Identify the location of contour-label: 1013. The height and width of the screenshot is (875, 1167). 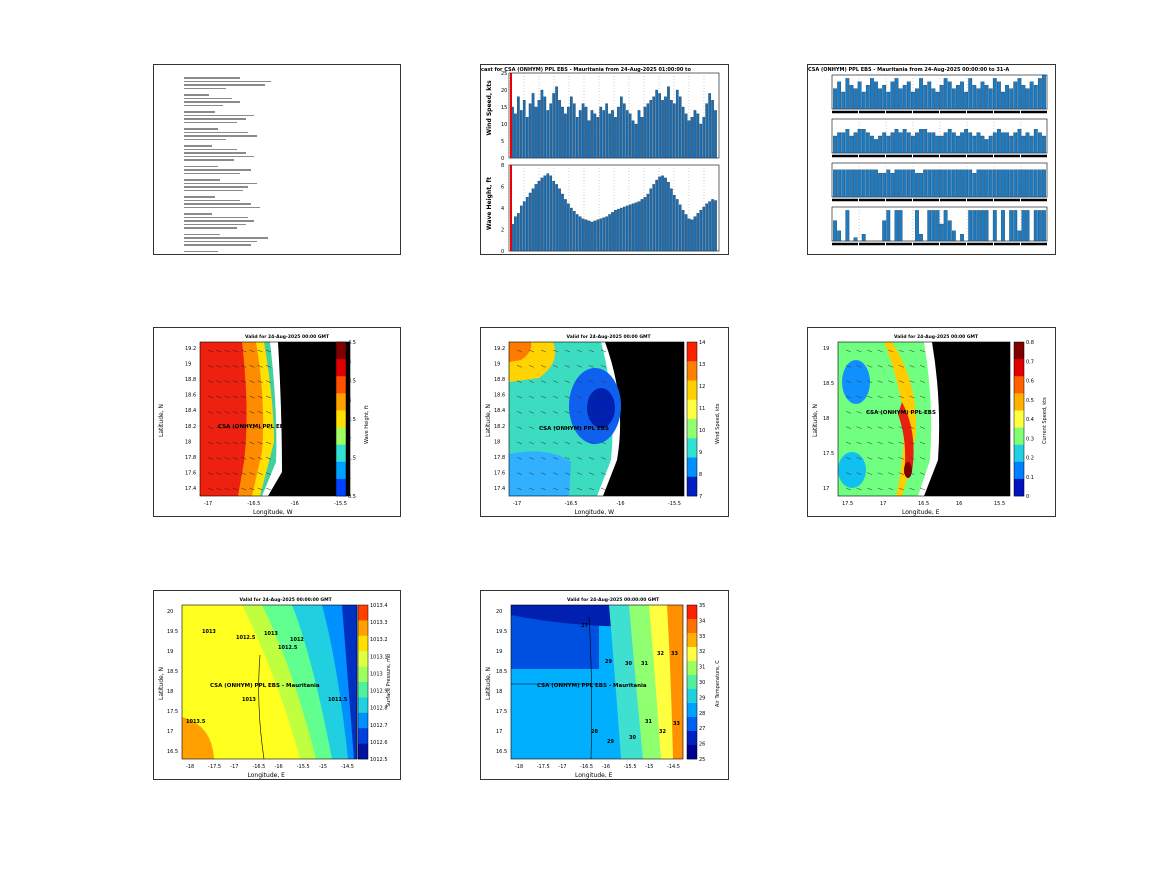
(249, 700).